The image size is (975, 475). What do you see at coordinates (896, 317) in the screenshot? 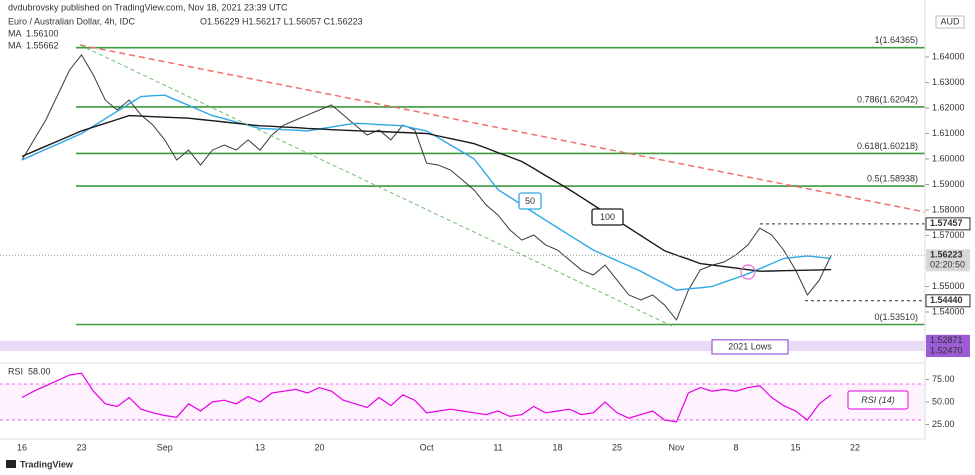
I see `fib-label: 0(1.53510)` at bounding box center [896, 317].